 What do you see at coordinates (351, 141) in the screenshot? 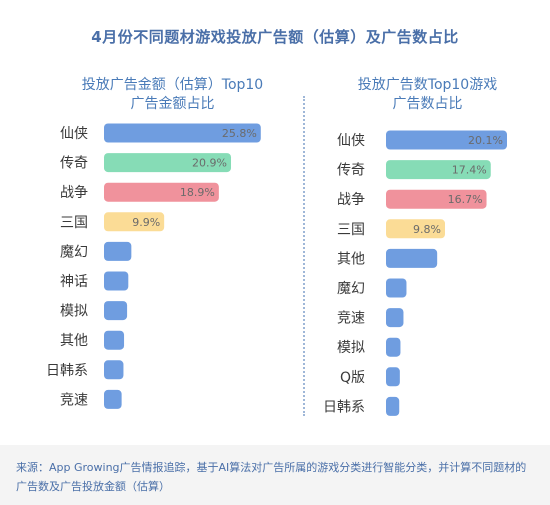
I see `count-category-label: 仙侠` at bounding box center [351, 141].